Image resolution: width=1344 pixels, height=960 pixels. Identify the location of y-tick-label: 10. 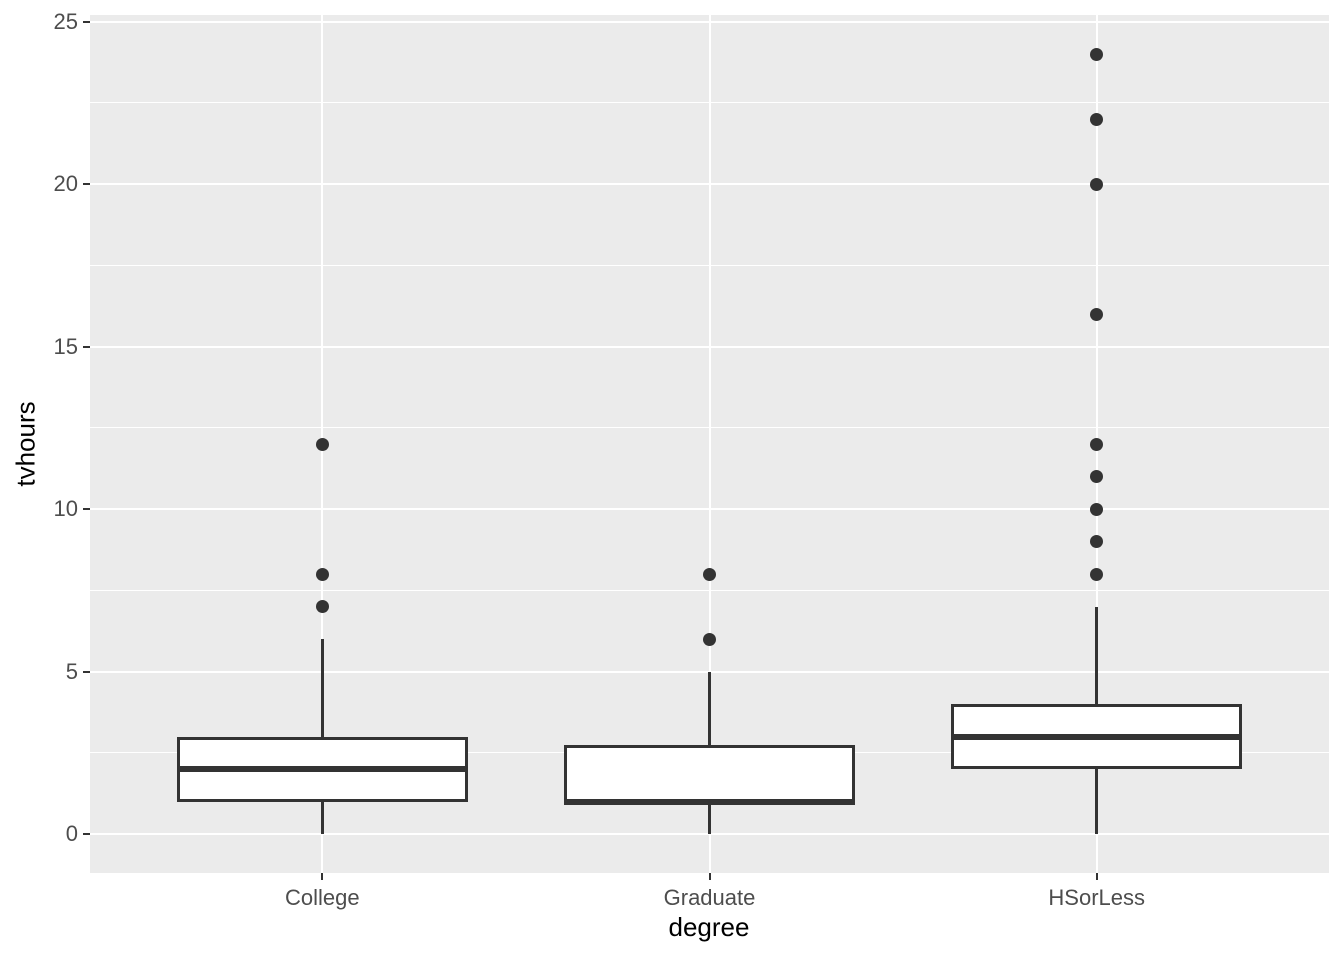
(65, 508).